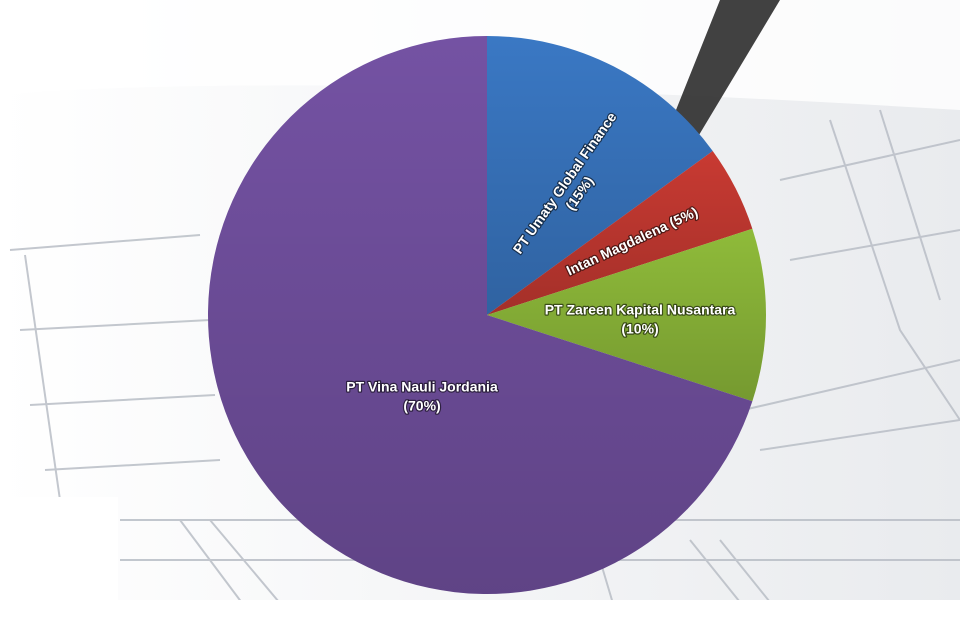  I want to click on slice-label-name: PT Zareen Kapital Nusantara, so click(640, 310).